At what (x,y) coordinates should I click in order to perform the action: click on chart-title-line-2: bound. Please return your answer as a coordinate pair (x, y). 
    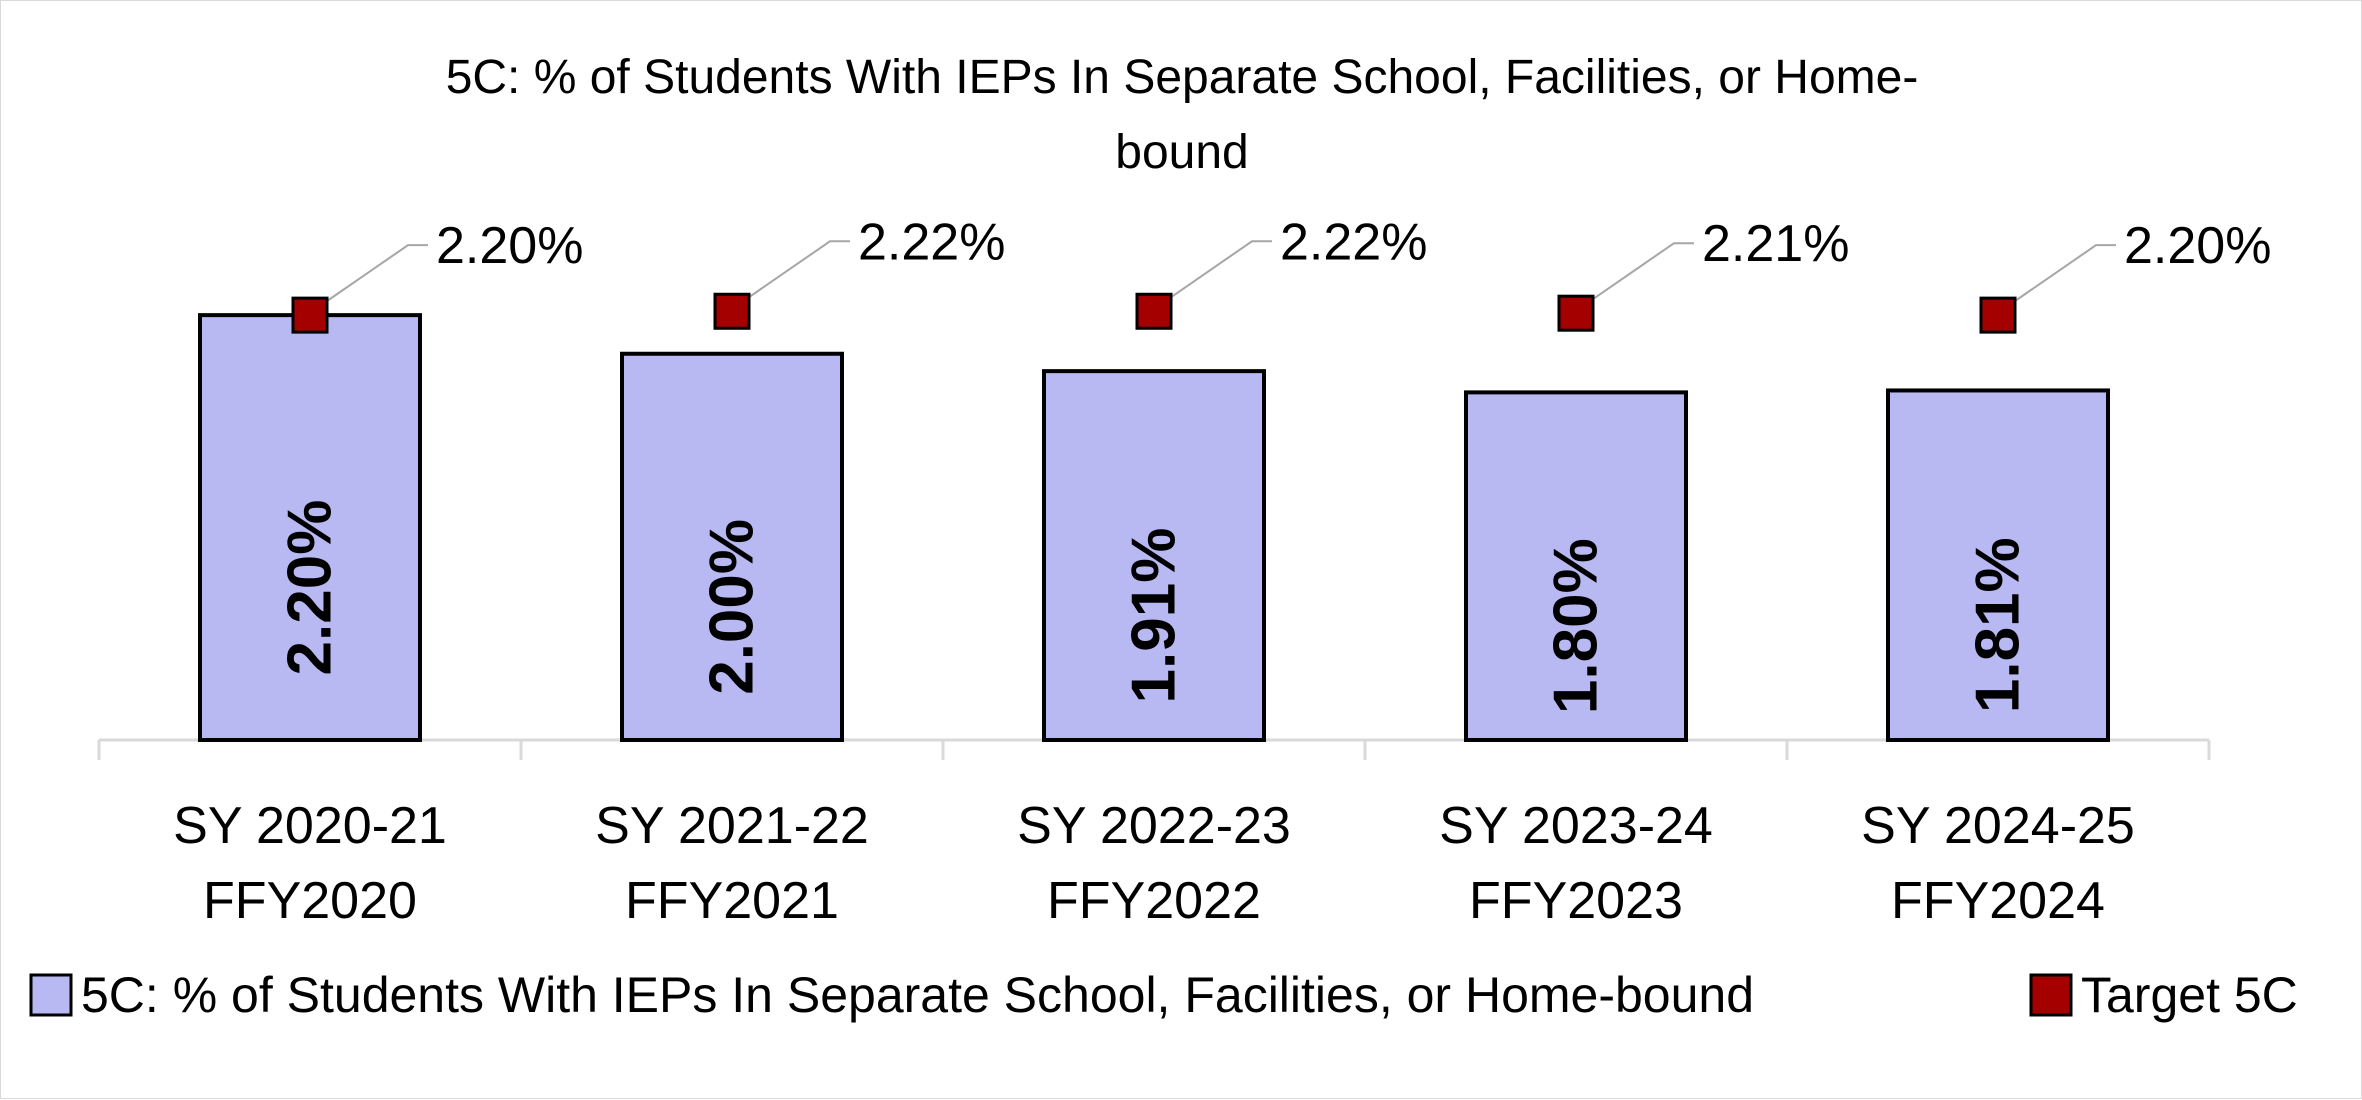
    Looking at the image, I should click on (1181, 152).